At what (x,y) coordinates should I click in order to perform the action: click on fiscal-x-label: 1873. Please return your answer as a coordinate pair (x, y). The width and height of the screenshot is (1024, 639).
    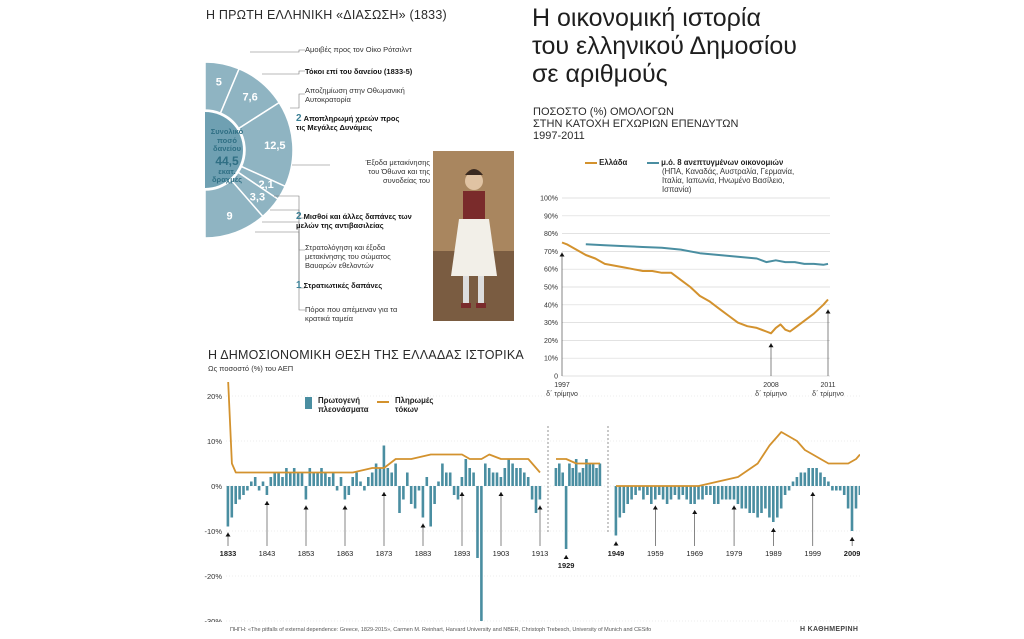
    Looking at the image, I should click on (384, 553).